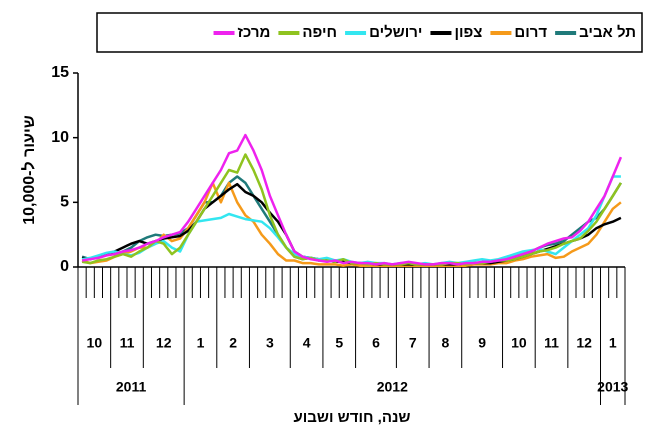  Describe the element at coordinates (60, 72) in the screenshot. I see `y-tick-label: 15` at that location.